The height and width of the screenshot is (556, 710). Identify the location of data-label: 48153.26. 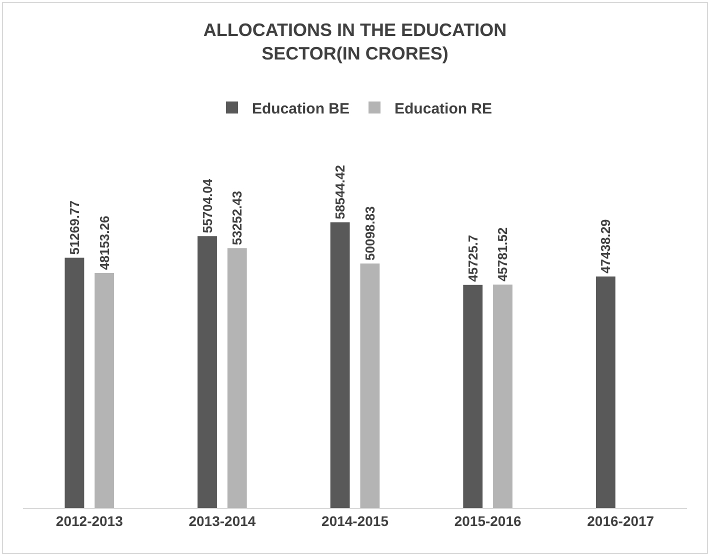
(104, 243).